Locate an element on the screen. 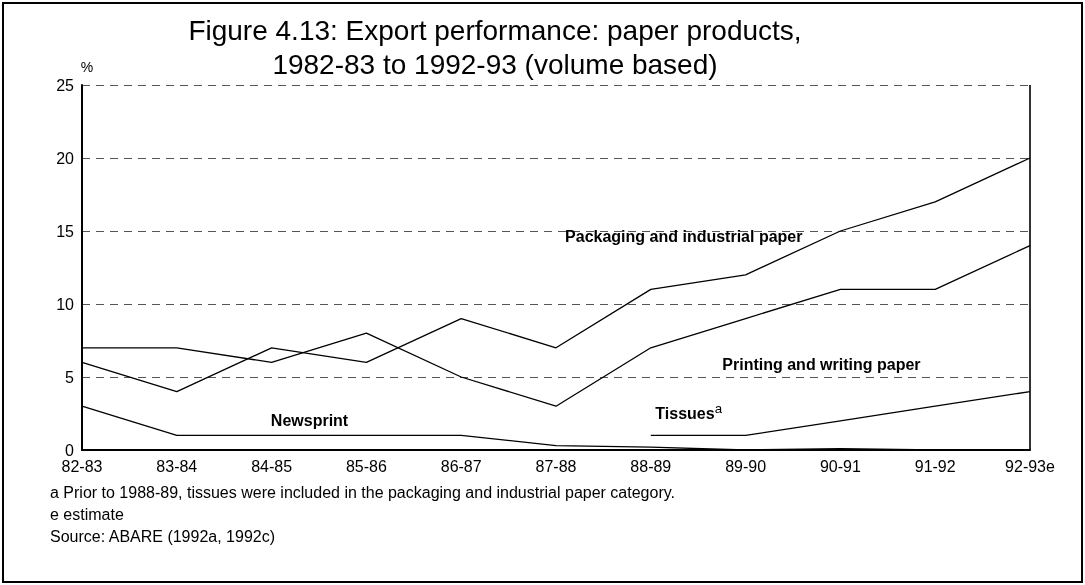 The height and width of the screenshot is (585, 1085). x-tick-label: 82-83 is located at coordinates (82, 466).